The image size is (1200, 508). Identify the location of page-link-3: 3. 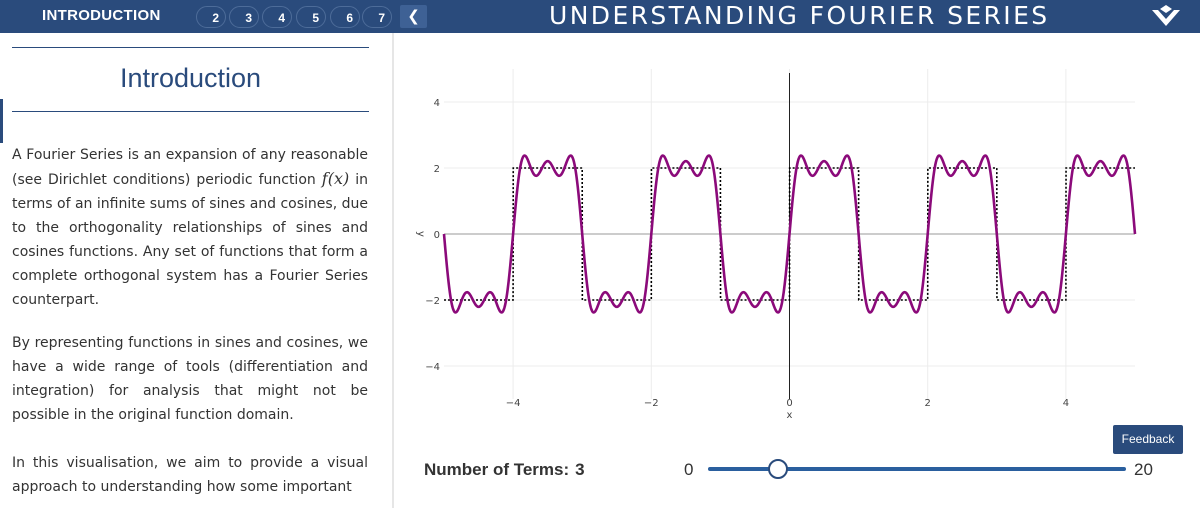
(244, 17).